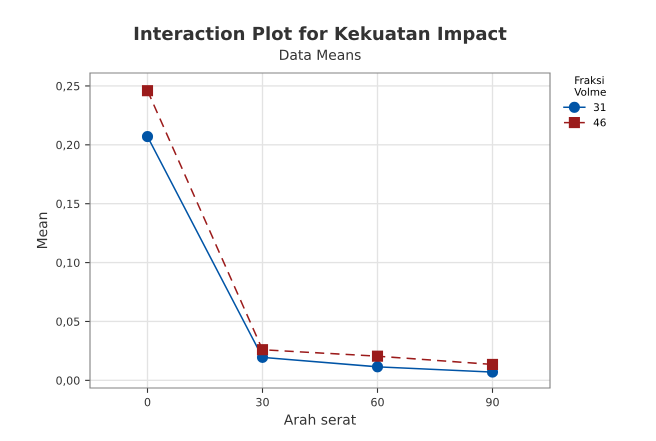 Image resolution: width=656 pixels, height=441 pixels. Describe the element at coordinates (590, 86) in the screenshot. I see `legend-title: Fraksi Volme` at that location.